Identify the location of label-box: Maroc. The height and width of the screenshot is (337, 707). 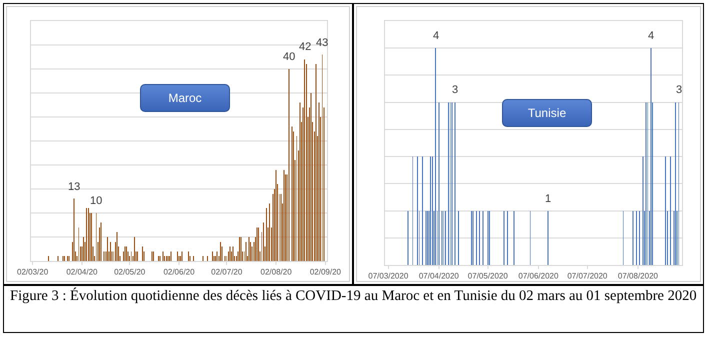
(185, 98).